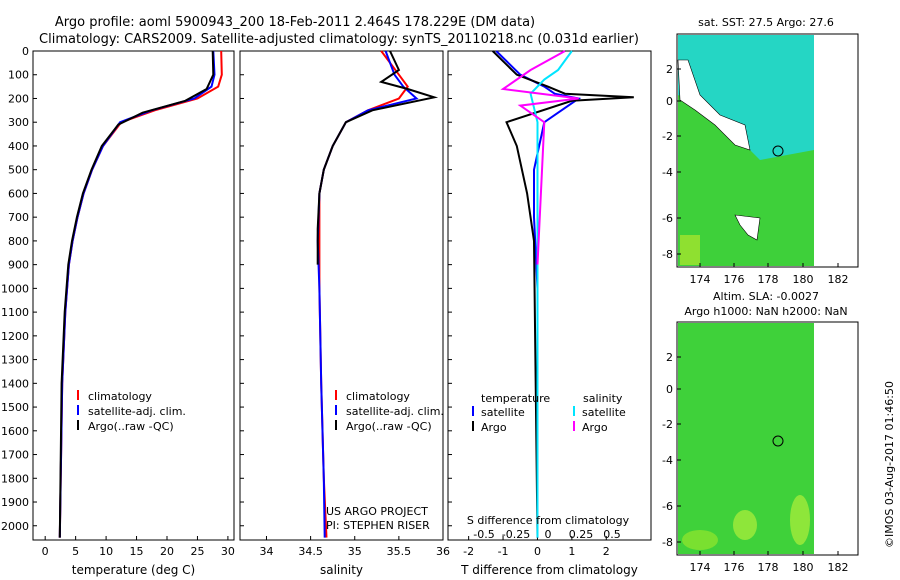  What do you see at coordinates (15, 407) in the screenshot?
I see `y-tick-label: 1500` at bounding box center [15, 407].